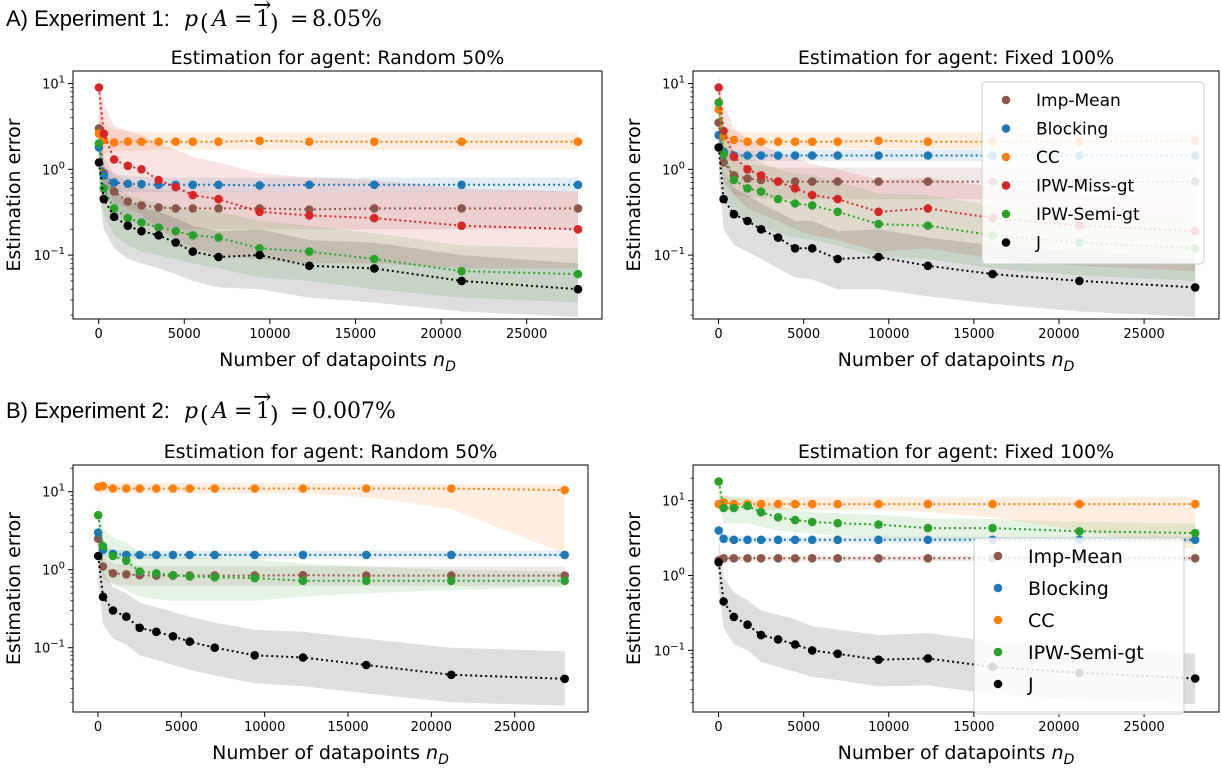 The image size is (1222, 772). Describe the element at coordinates (263, 19) in the screenshot. I see `svg-text: 1` at that location.